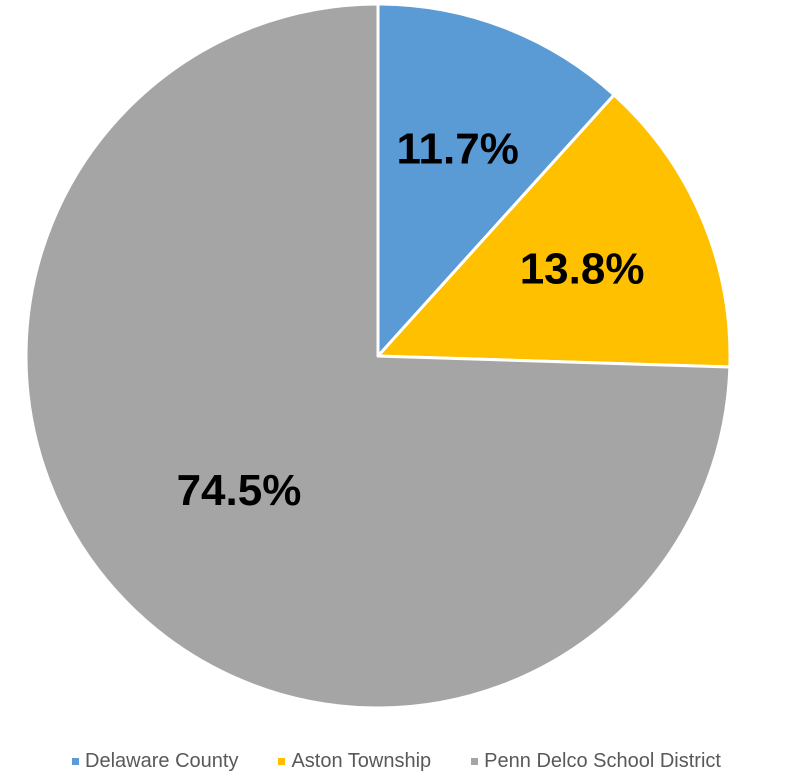  What do you see at coordinates (582, 269) in the screenshot?
I see `data-label-aston-township: 13.8%` at bounding box center [582, 269].